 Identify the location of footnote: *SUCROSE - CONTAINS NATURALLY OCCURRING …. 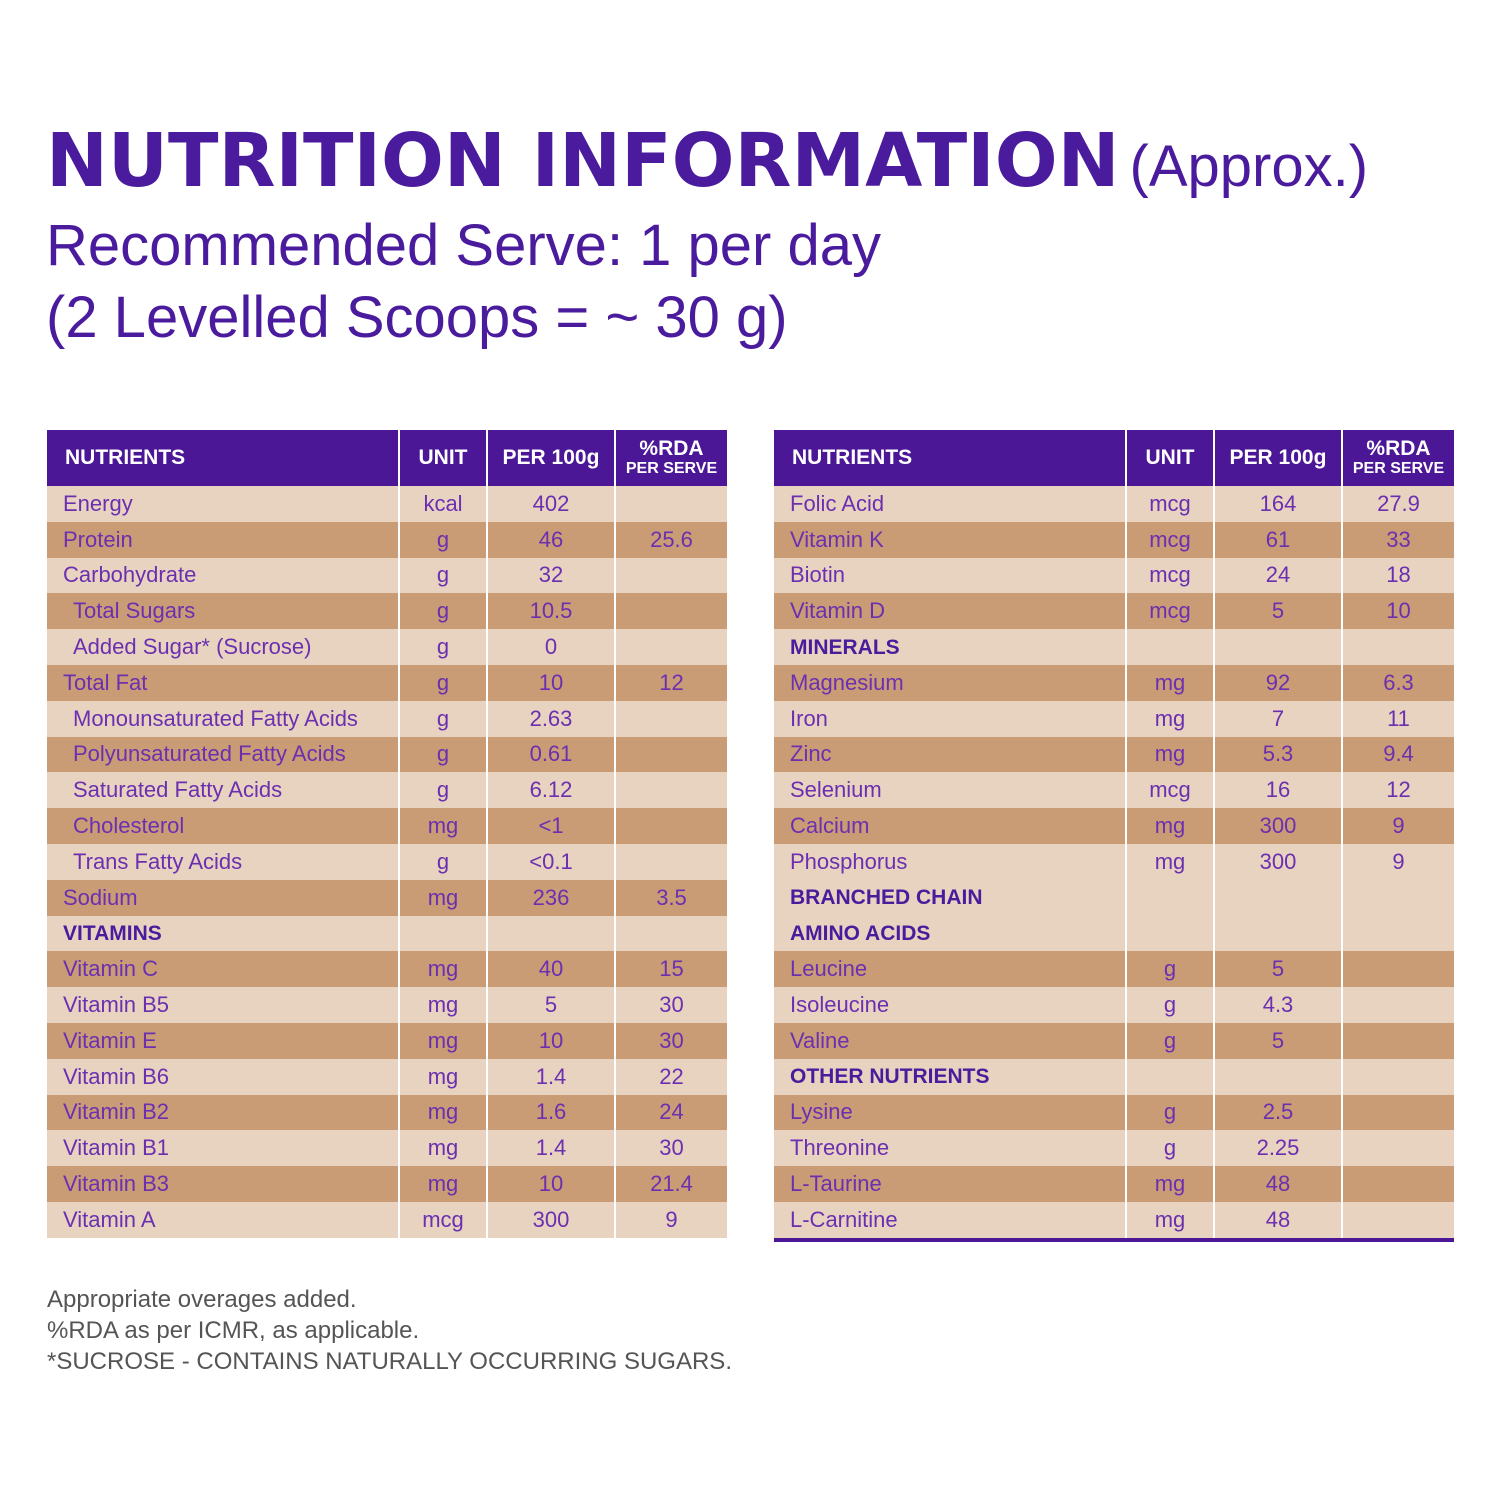
(389, 1361).